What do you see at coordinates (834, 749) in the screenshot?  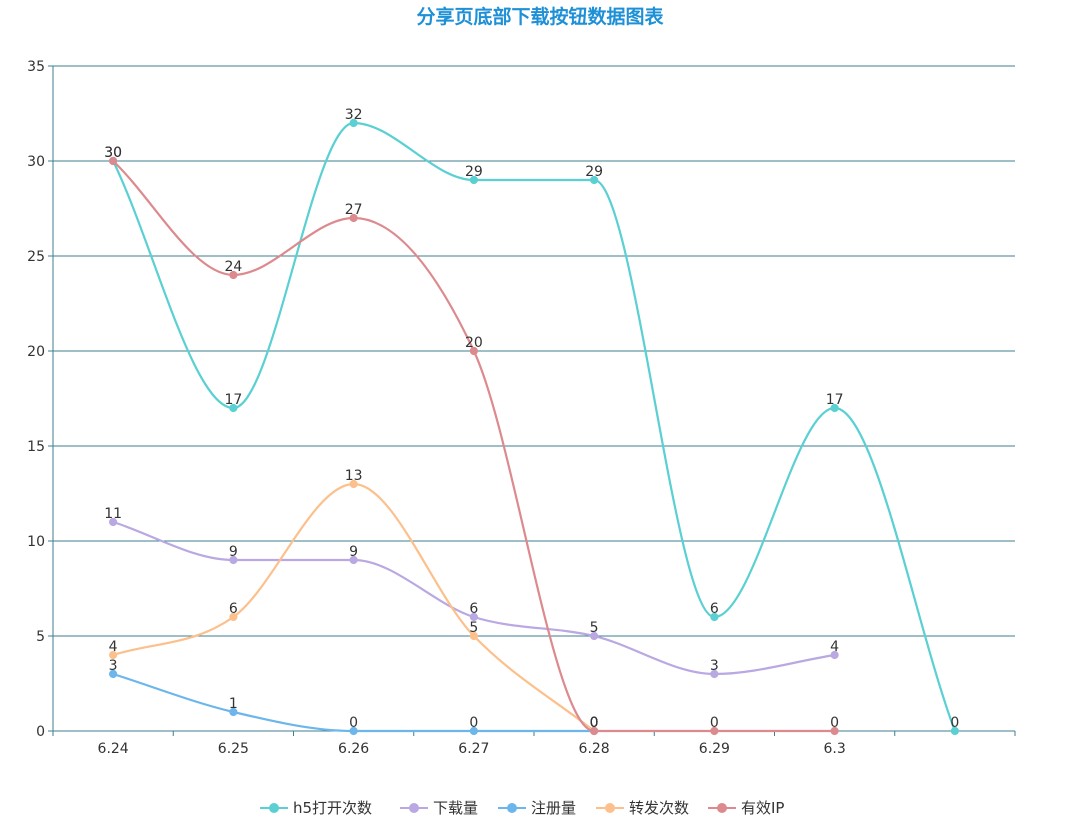 I see `x-tick-label: 6.3` at bounding box center [834, 749].